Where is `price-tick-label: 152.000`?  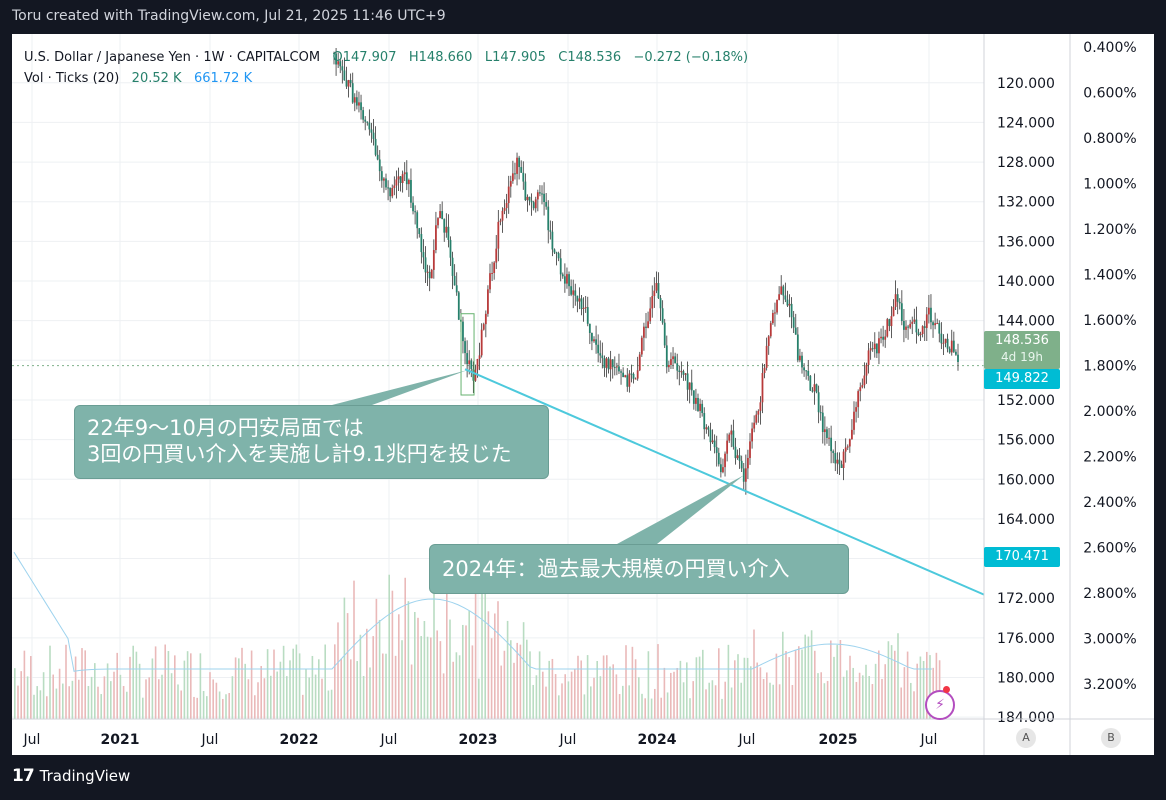 price-tick-label: 152.000 is located at coordinates (1026, 401).